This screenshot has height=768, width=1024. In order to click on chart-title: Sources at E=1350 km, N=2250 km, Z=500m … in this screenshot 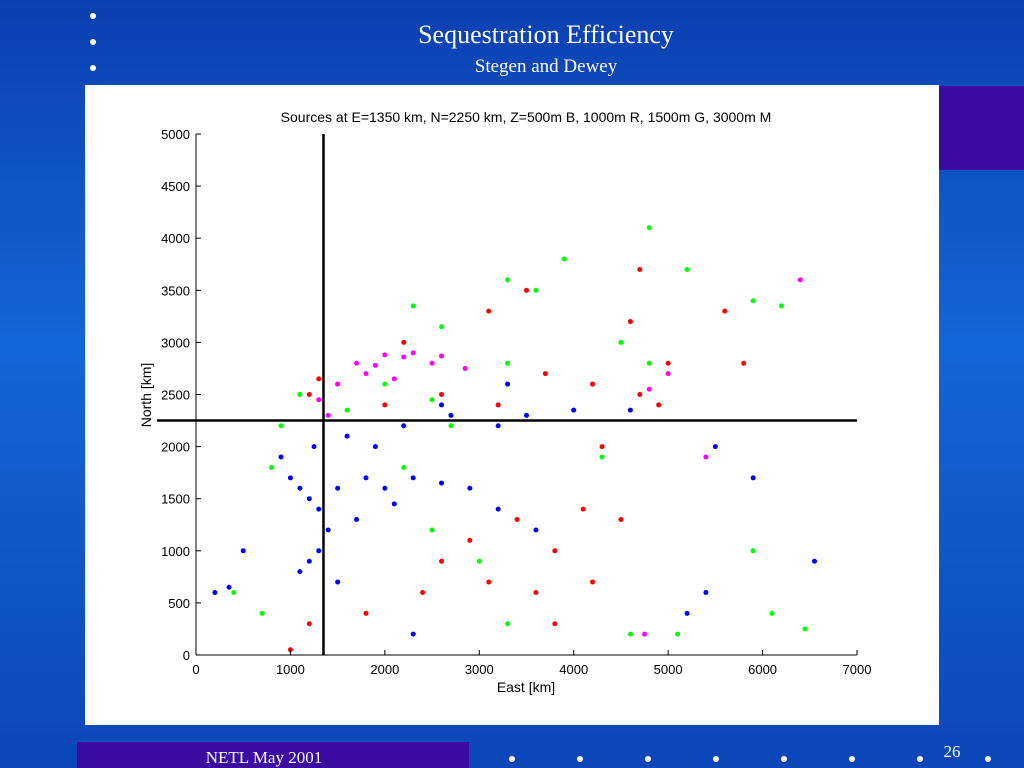, I will do `click(526, 117)`.